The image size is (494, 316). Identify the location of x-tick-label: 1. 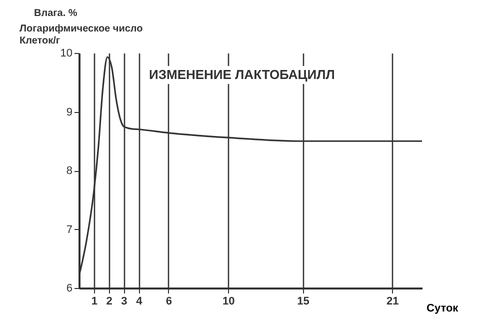
(94, 302).